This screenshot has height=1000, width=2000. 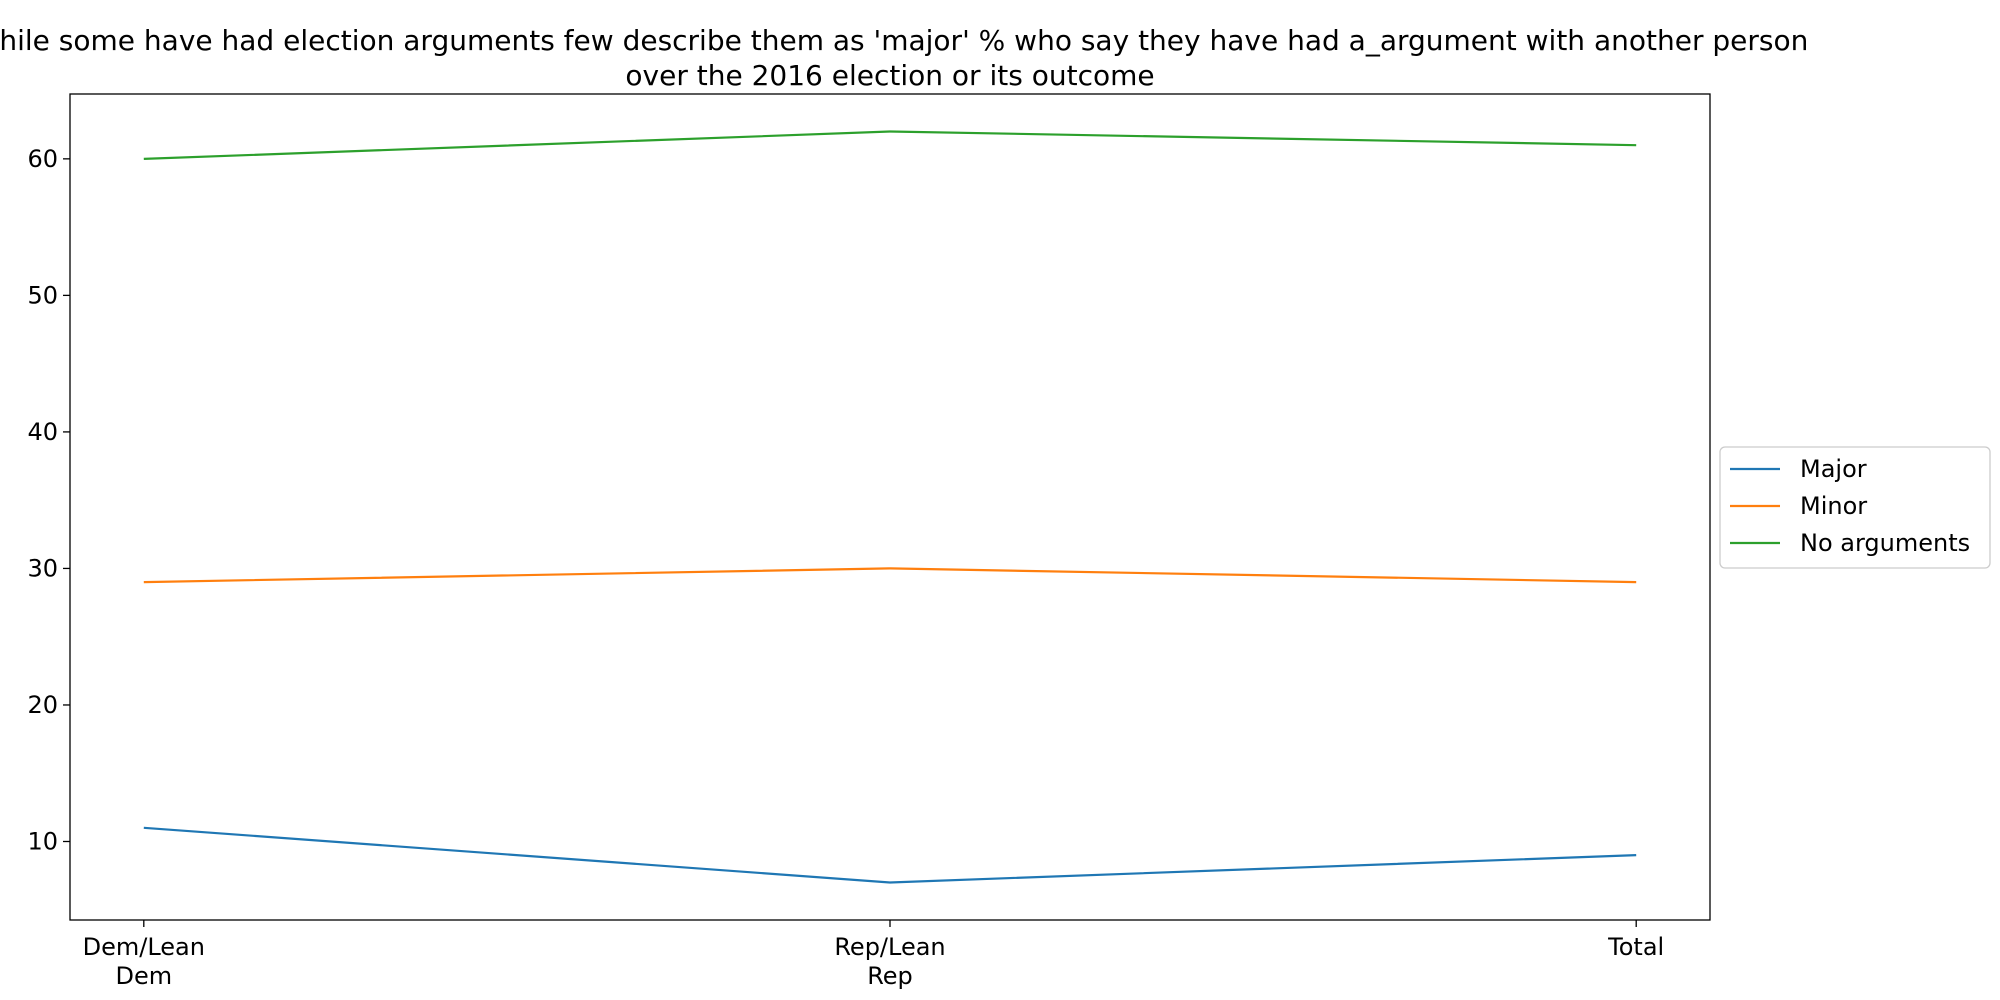 What do you see at coordinates (42, 568) in the screenshot?
I see `y-tick-label: 30` at bounding box center [42, 568].